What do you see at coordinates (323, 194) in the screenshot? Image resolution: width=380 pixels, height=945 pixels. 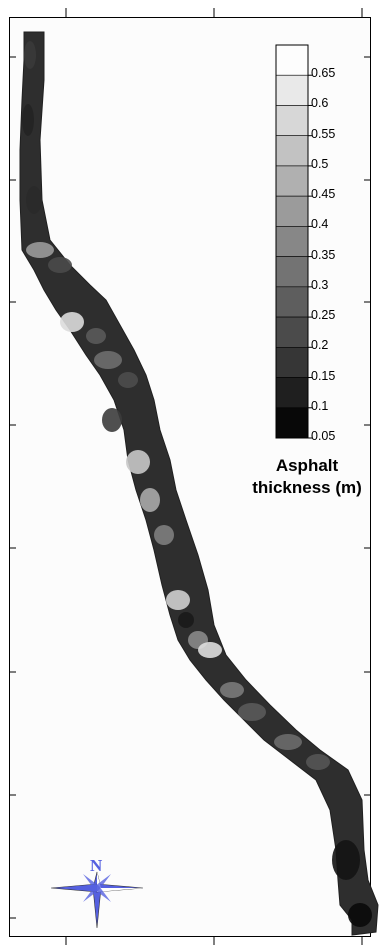 I see `legend-value-label: 0.45` at bounding box center [323, 194].